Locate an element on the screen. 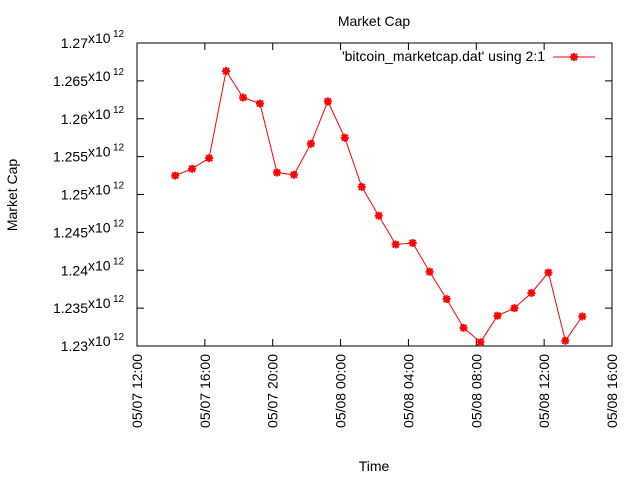 The width and height of the screenshot is (640, 480). x-axis-label: Time is located at coordinates (374, 466).